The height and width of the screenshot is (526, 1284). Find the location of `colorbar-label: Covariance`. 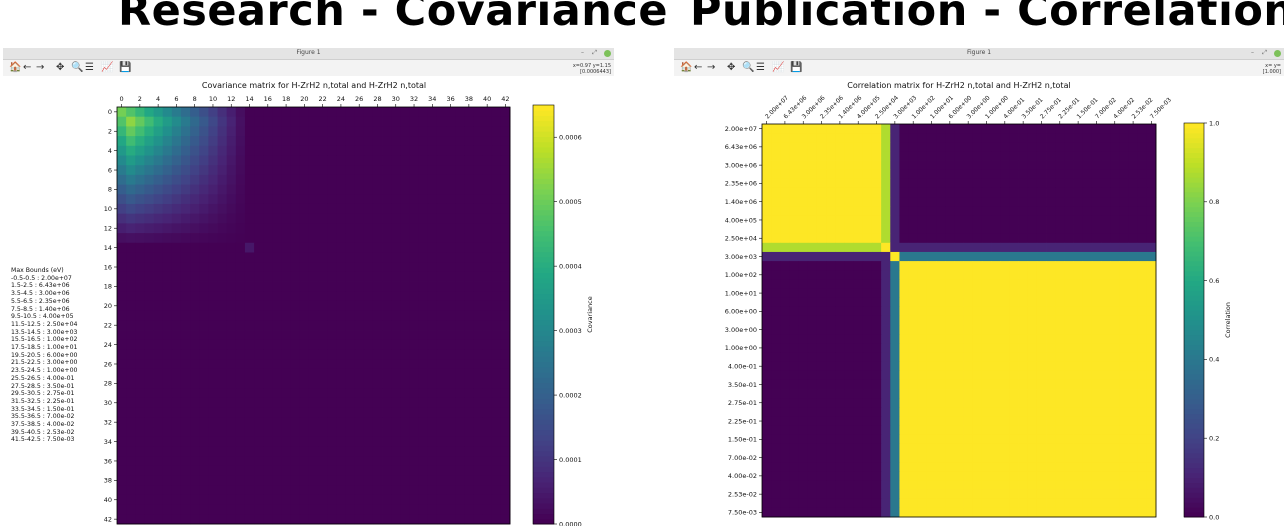

colorbar-label: Covariance is located at coordinates (590, 314).